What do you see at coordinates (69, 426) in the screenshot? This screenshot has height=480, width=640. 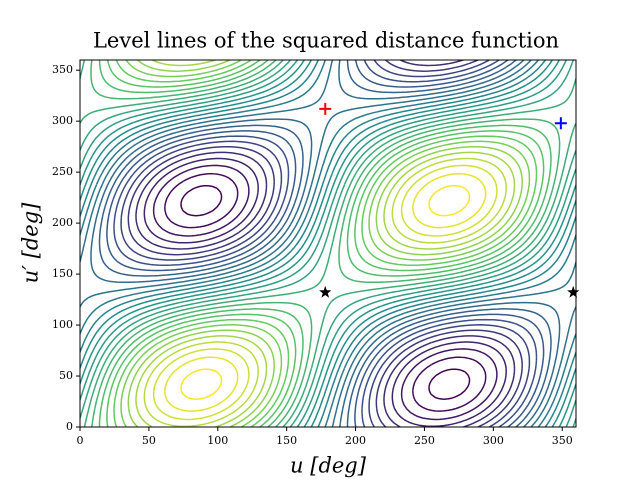 I see `y-tick-label: 0` at bounding box center [69, 426].